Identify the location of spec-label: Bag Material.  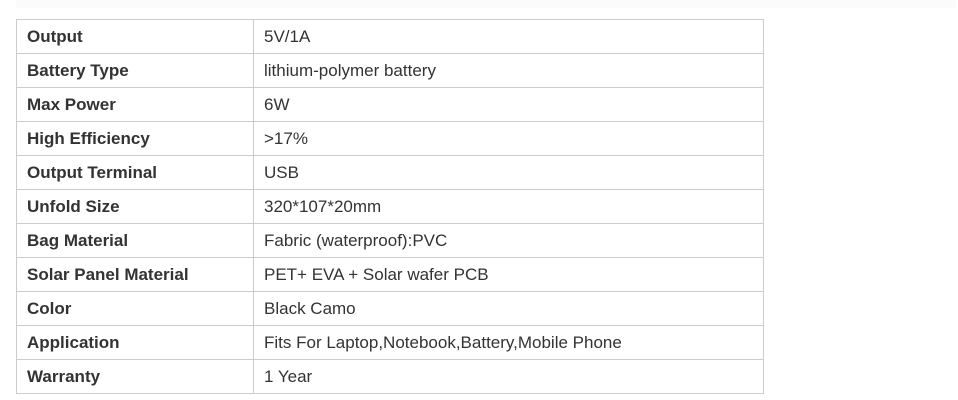
(135, 240).